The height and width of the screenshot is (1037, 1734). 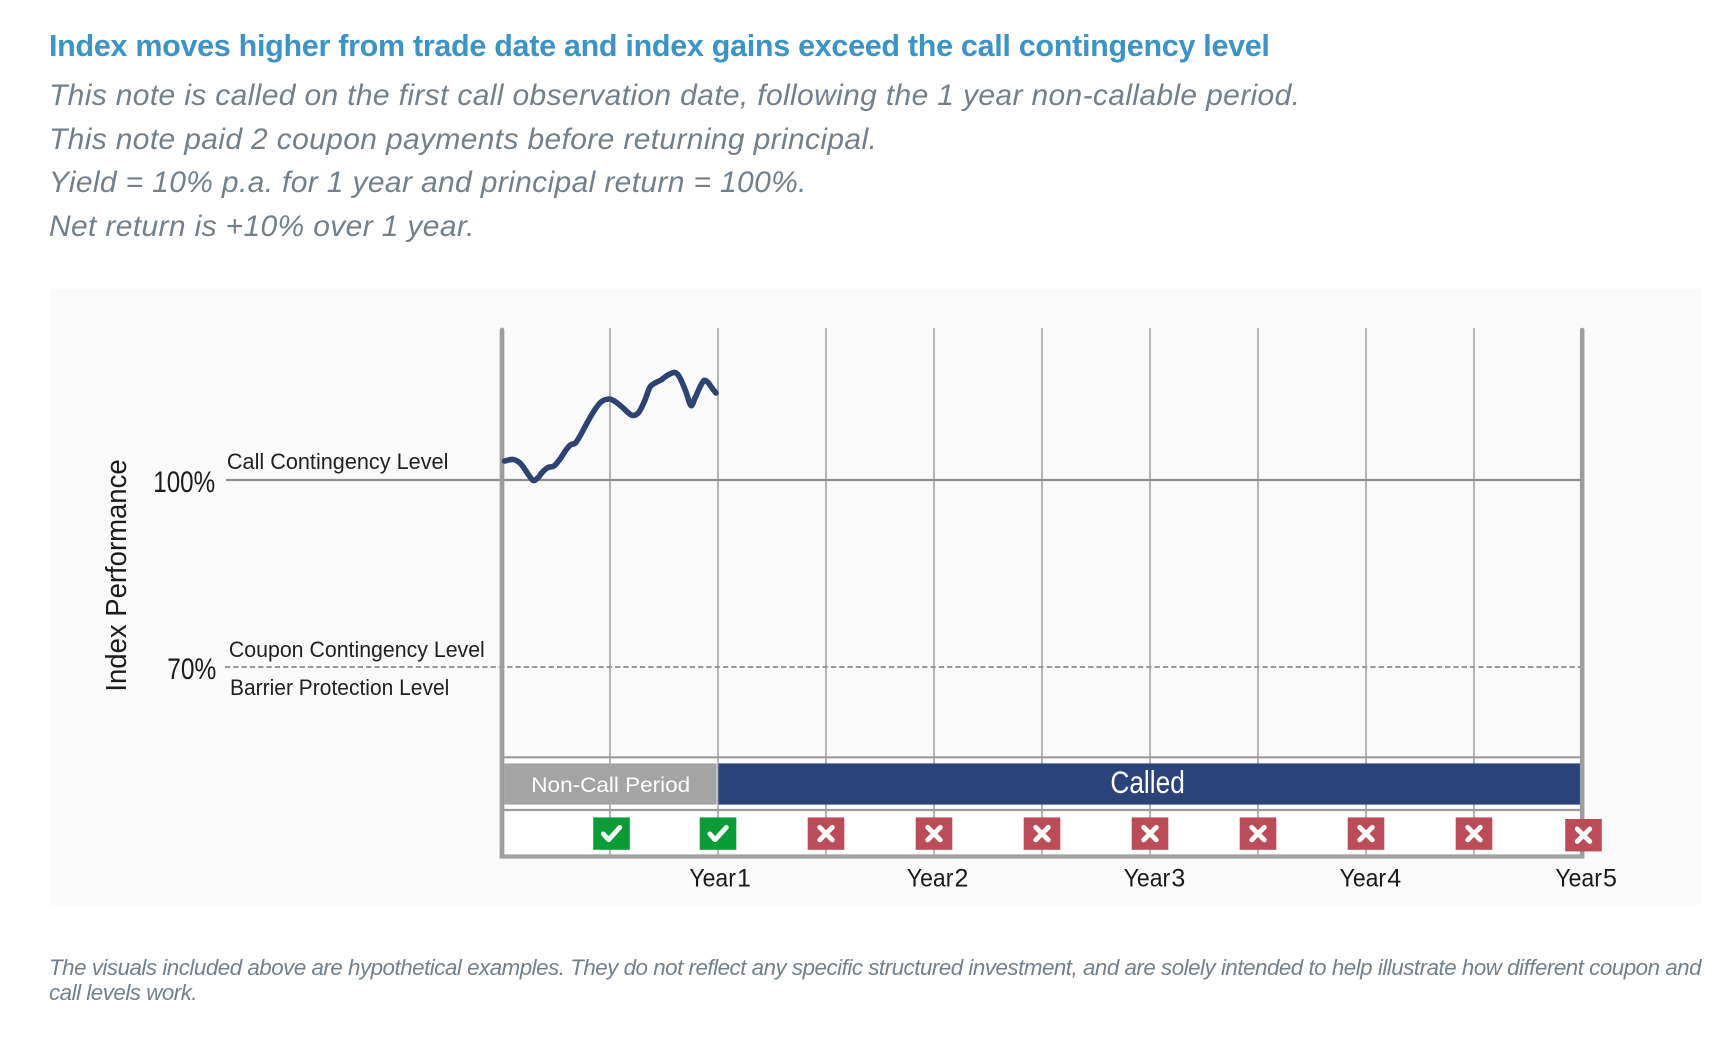 What do you see at coordinates (1610, 879) in the screenshot?
I see `svg-text: 5` at bounding box center [1610, 879].